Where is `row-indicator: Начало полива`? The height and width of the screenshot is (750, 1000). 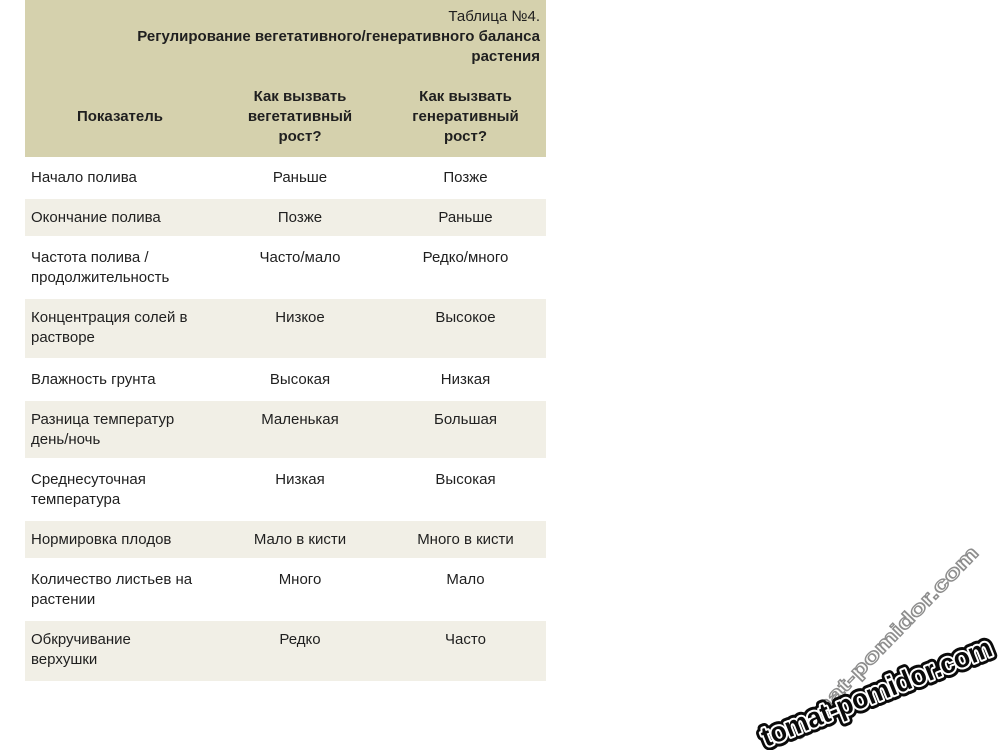 row-indicator: Начало полива is located at coordinates (84, 177).